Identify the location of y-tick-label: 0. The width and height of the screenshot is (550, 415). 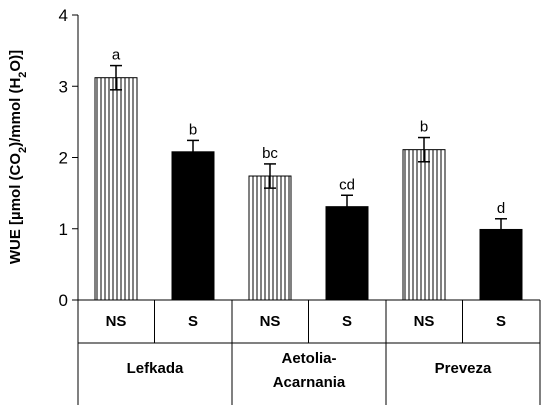
(63, 300).